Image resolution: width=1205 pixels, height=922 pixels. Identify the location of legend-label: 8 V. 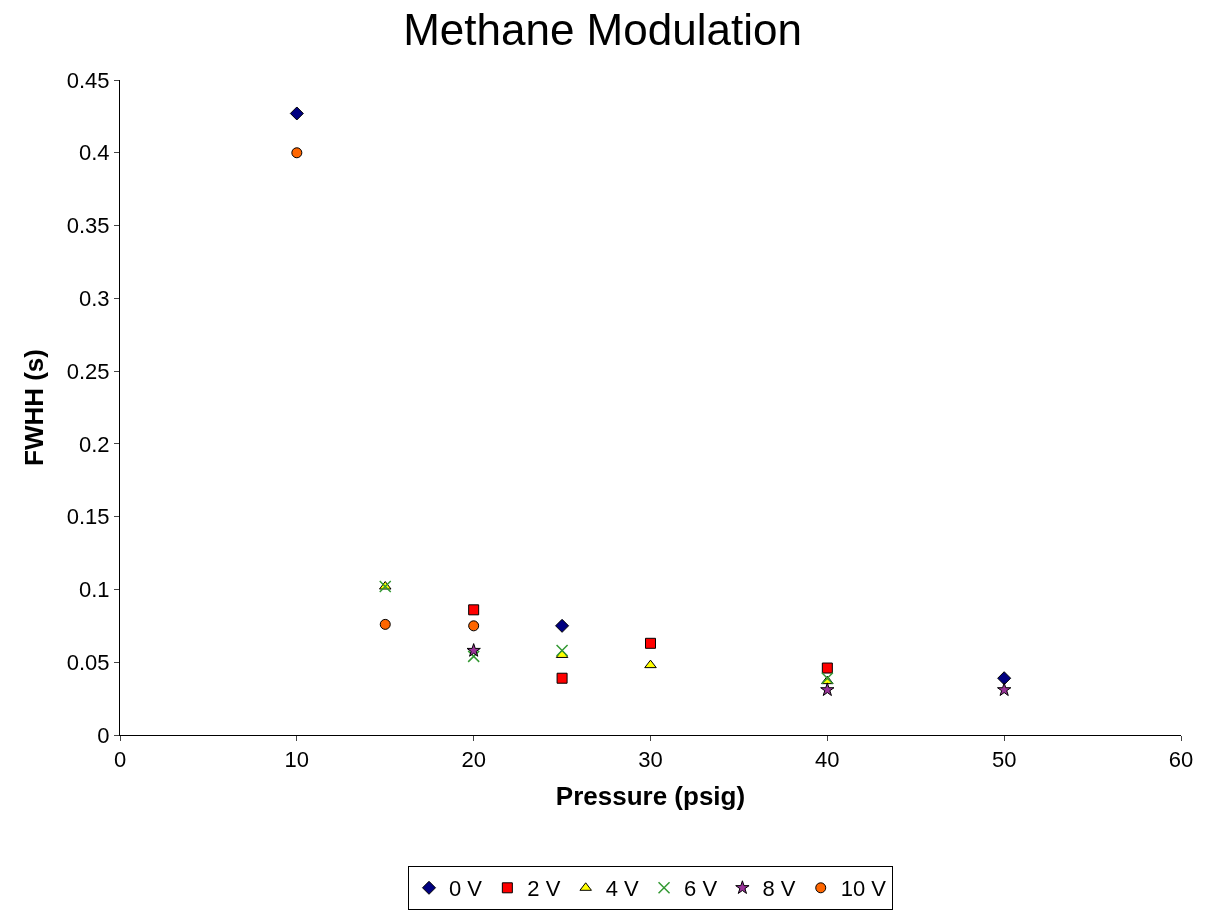
(779, 889).